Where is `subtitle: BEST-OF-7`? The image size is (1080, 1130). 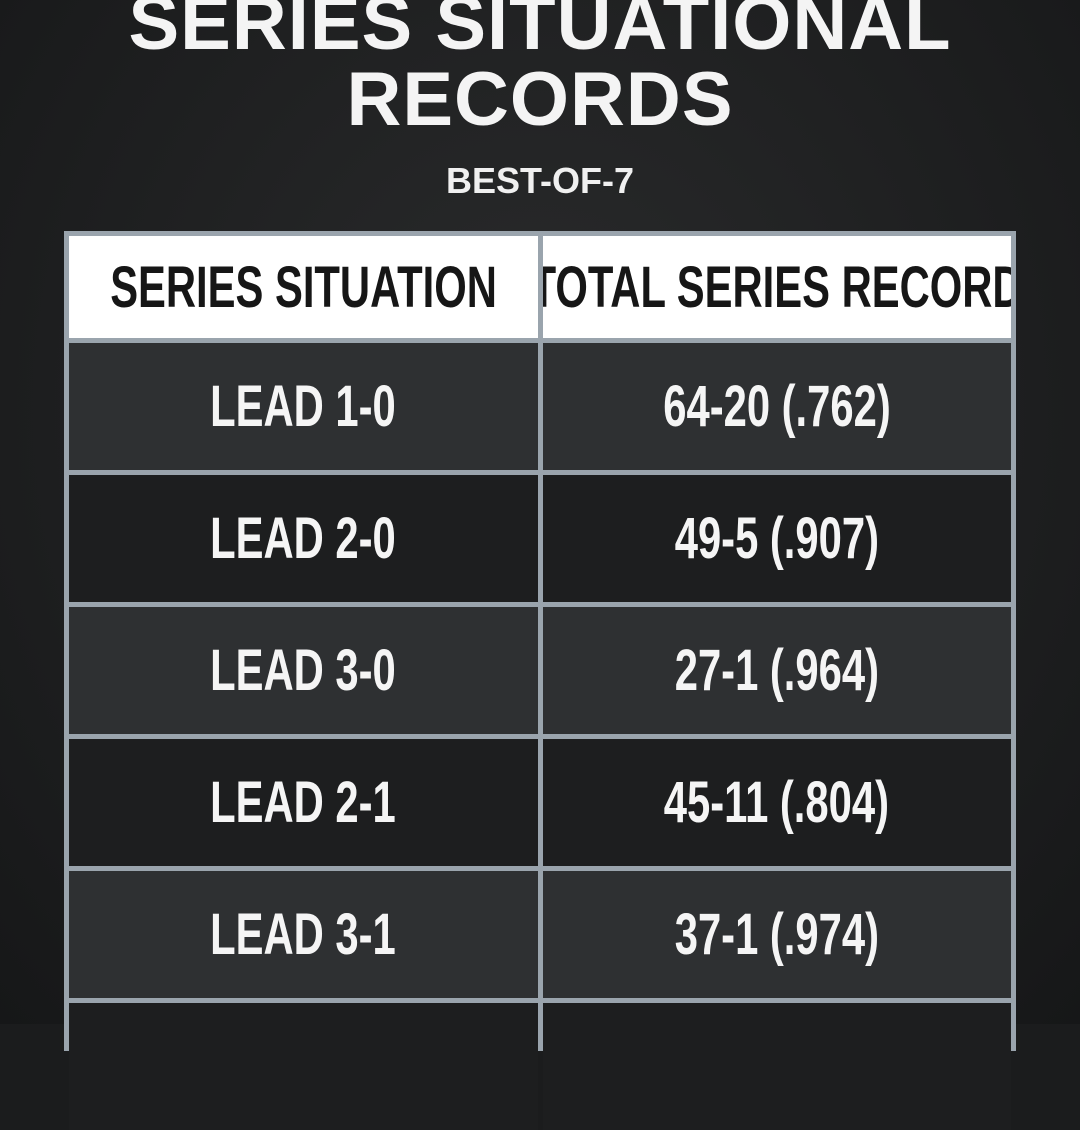
subtitle: BEST-OF-7 is located at coordinates (539, 180).